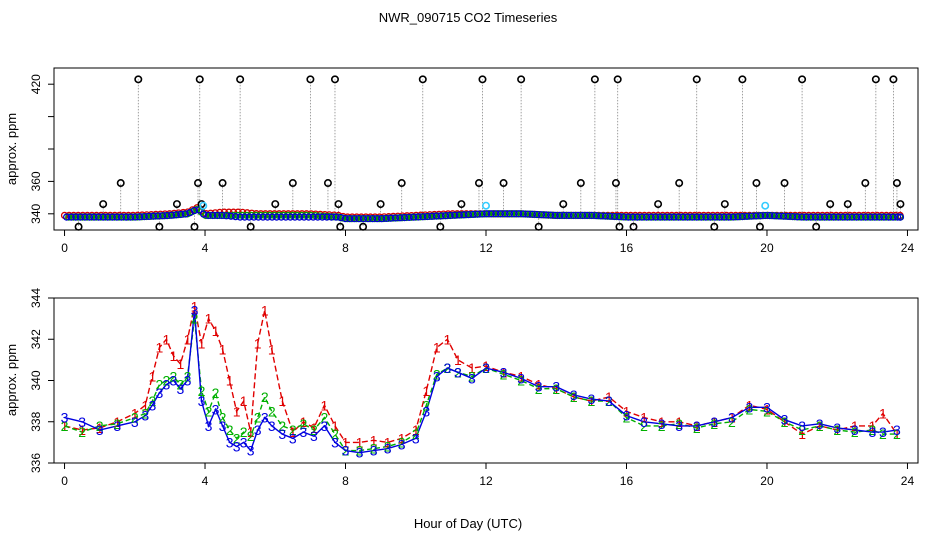  I want to click on x-tick-label: 24, so click(908, 481).